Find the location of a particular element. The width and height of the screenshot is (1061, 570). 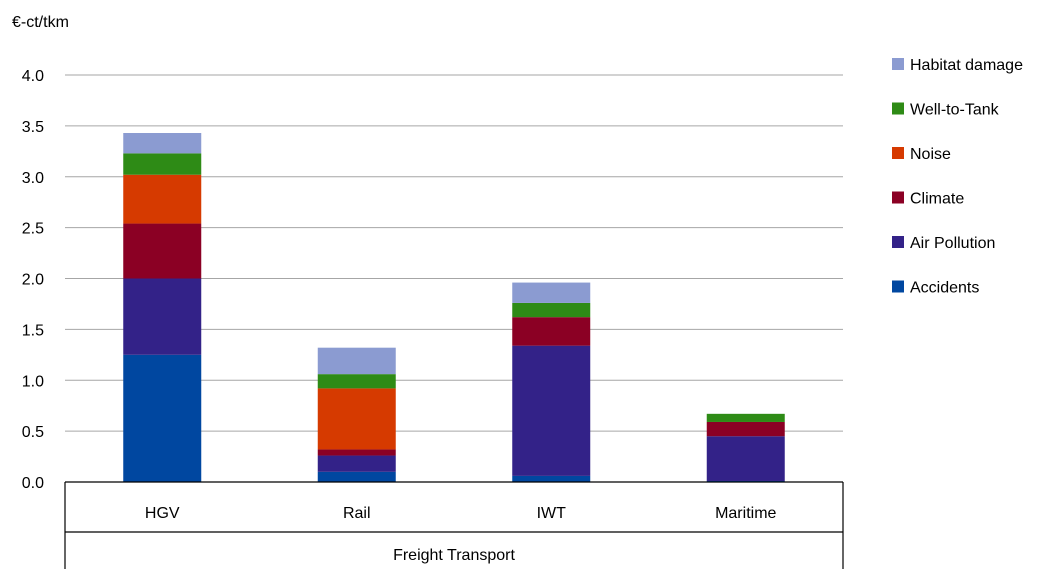

bar-segment-rail-climate is located at coordinates (356, 452).